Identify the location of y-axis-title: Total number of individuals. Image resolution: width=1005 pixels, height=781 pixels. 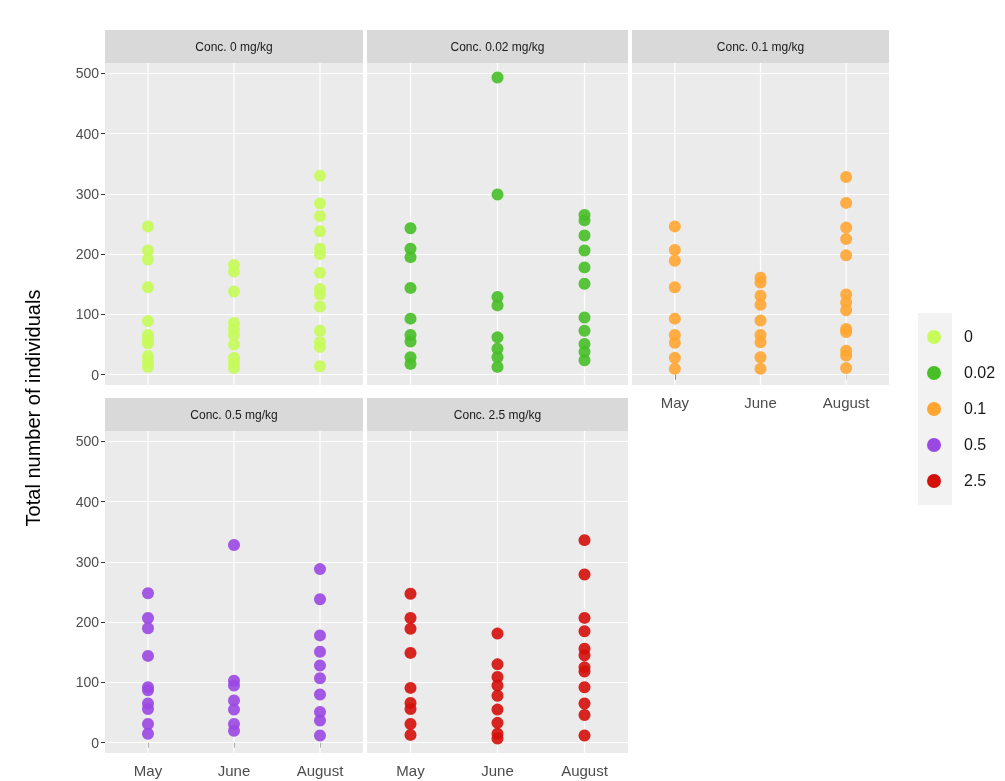
(33, 408).